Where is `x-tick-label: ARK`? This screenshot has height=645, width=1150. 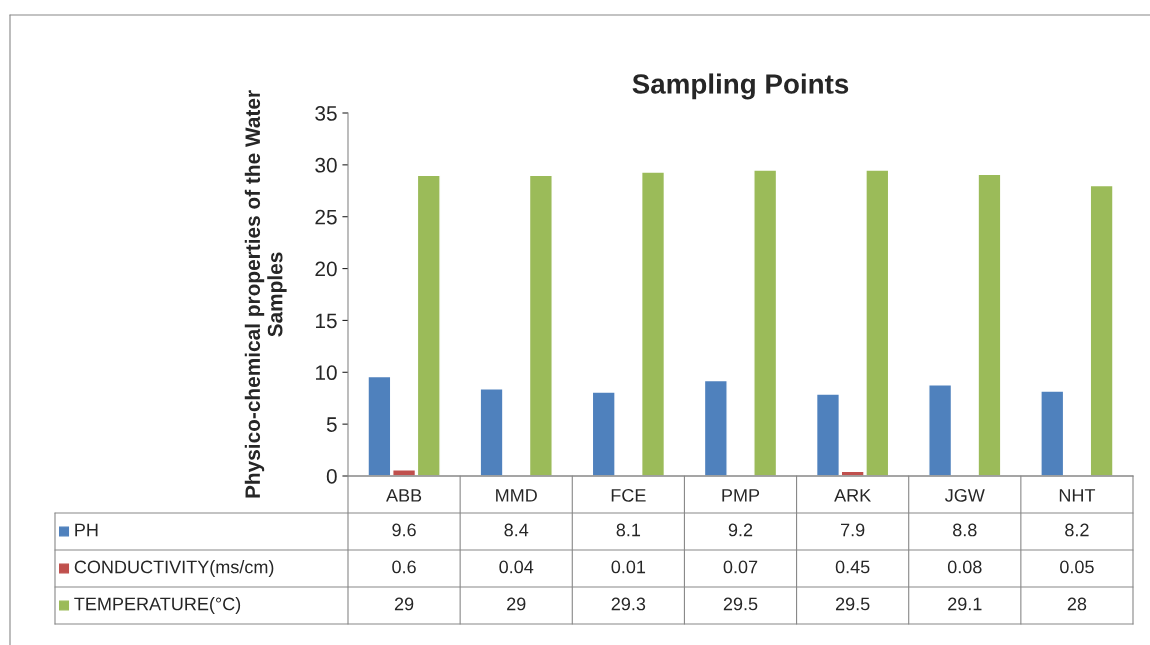
x-tick-label: ARK is located at coordinates (852, 495).